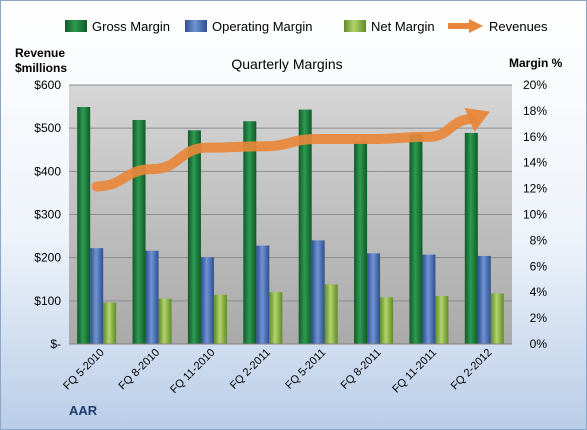  Describe the element at coordinates (539, 240) in the screenshot. I see `right-tick-label: 8%` at that location.